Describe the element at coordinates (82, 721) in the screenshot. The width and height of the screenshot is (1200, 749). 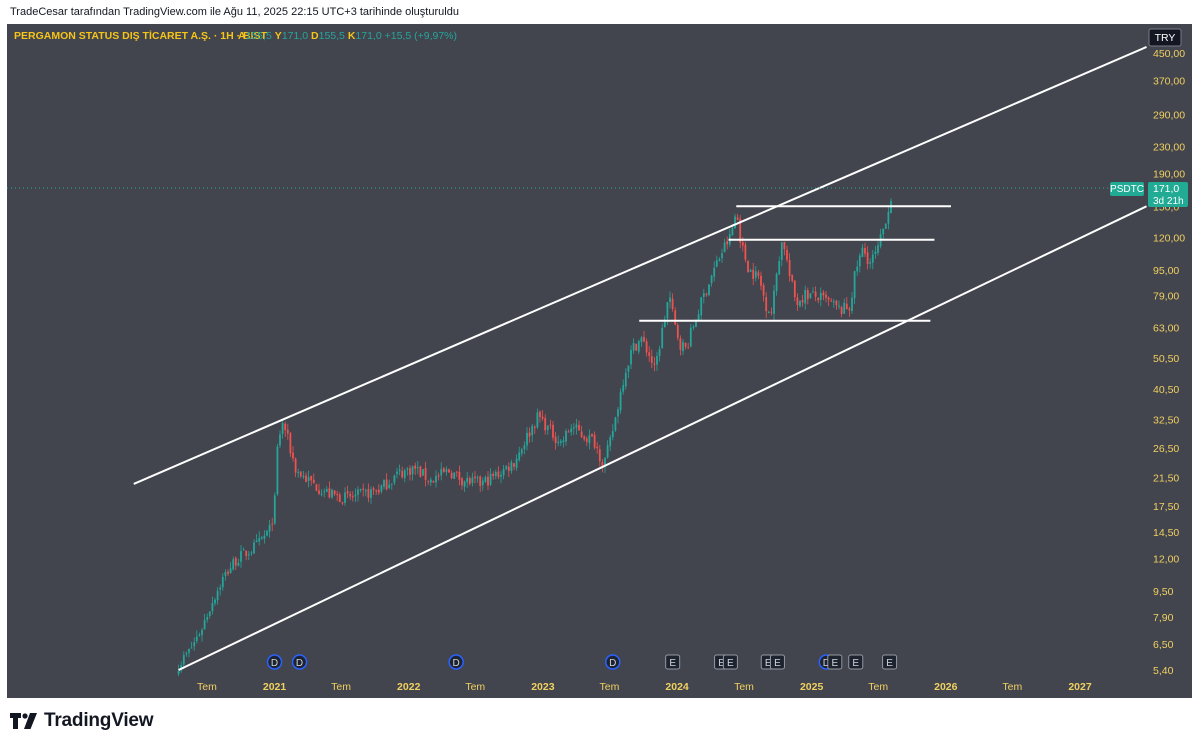
I see `tradingview-logo: TradingView` at that location.